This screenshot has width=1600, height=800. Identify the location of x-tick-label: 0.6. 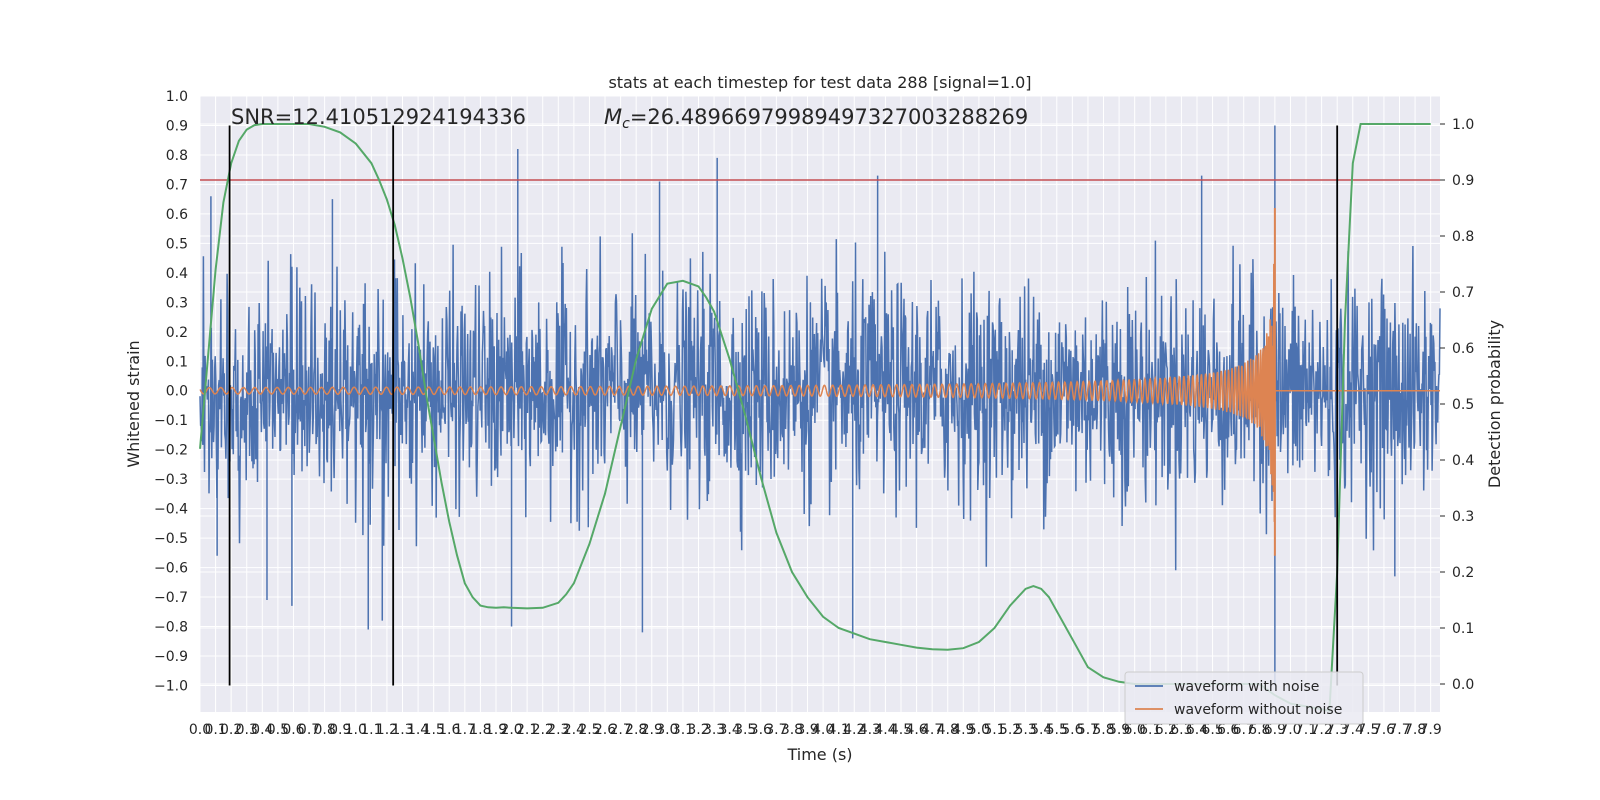
(293, 730).